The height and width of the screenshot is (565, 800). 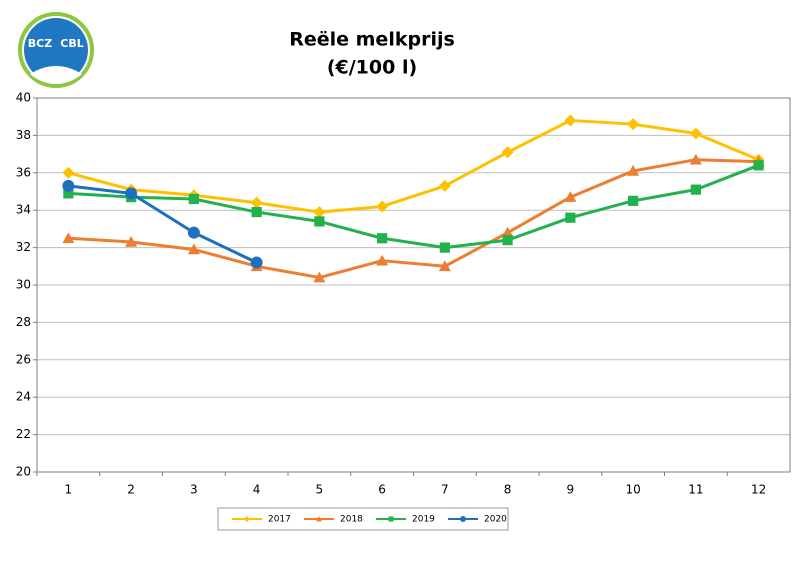 I want to click on legend-label: 2017, so click(x=279, y=520).